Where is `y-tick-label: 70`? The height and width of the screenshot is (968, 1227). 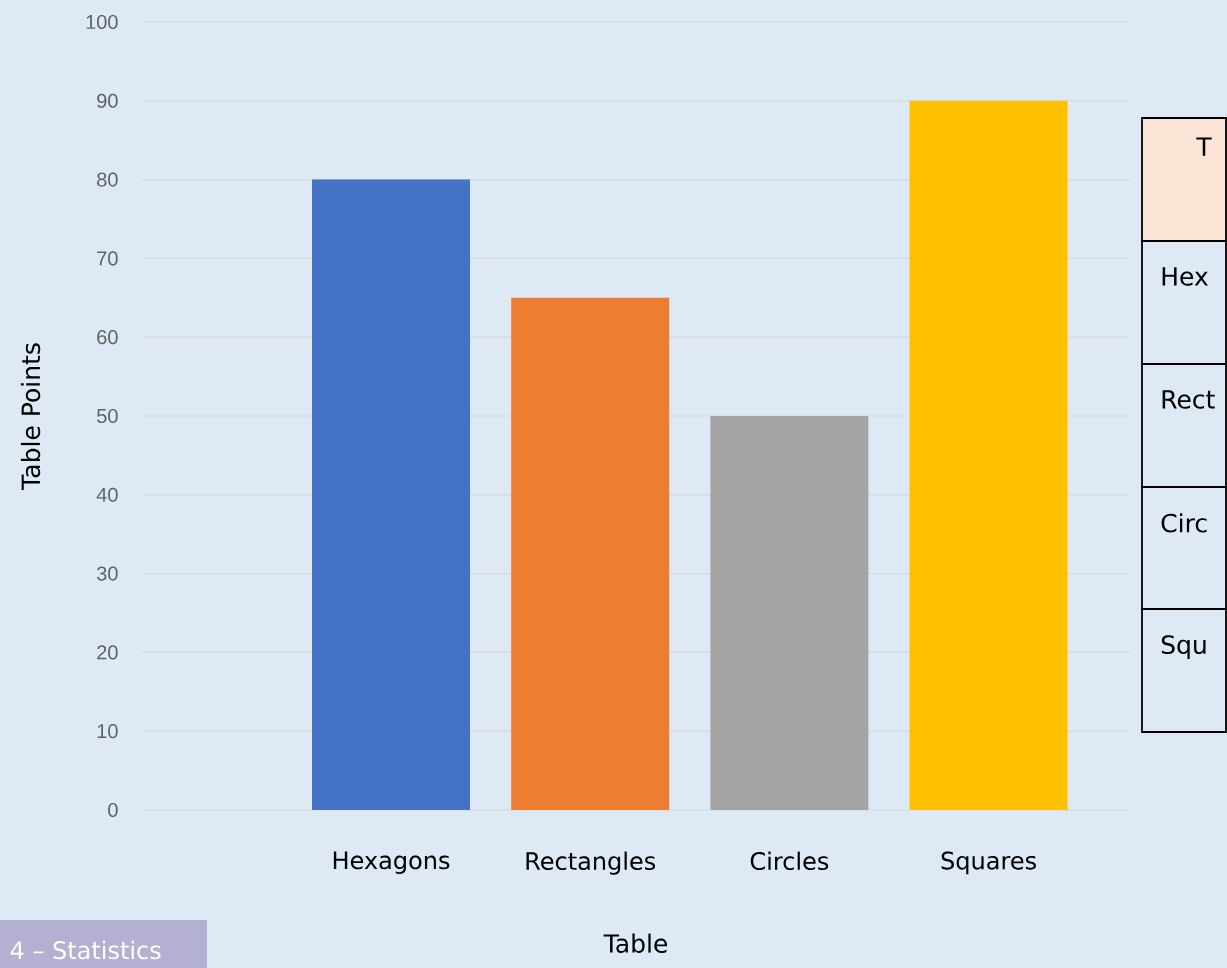 y-tick-label: 70 is located at coordinates (107, 258).